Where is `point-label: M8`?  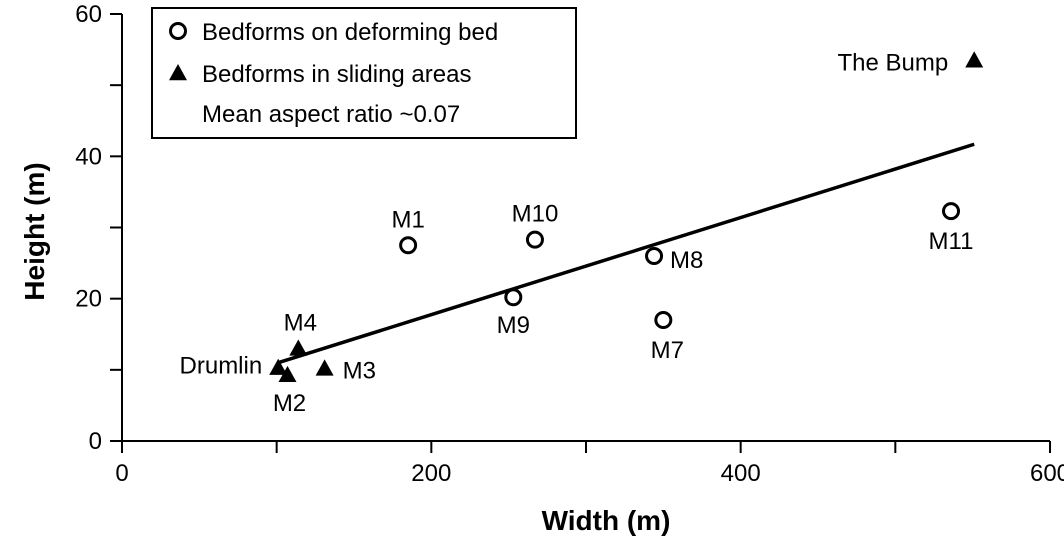 point-label: M8 is located at coordinates (686, 260).